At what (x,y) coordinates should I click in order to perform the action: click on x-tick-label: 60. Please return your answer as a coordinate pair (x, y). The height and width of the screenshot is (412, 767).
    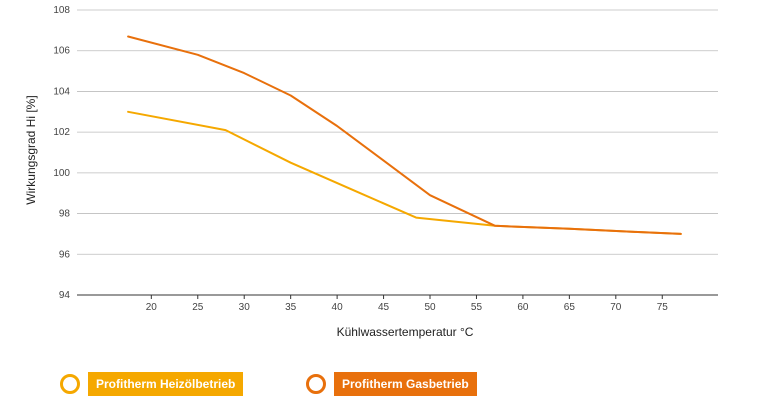
    Looking at the image, I should click on (523, 307).